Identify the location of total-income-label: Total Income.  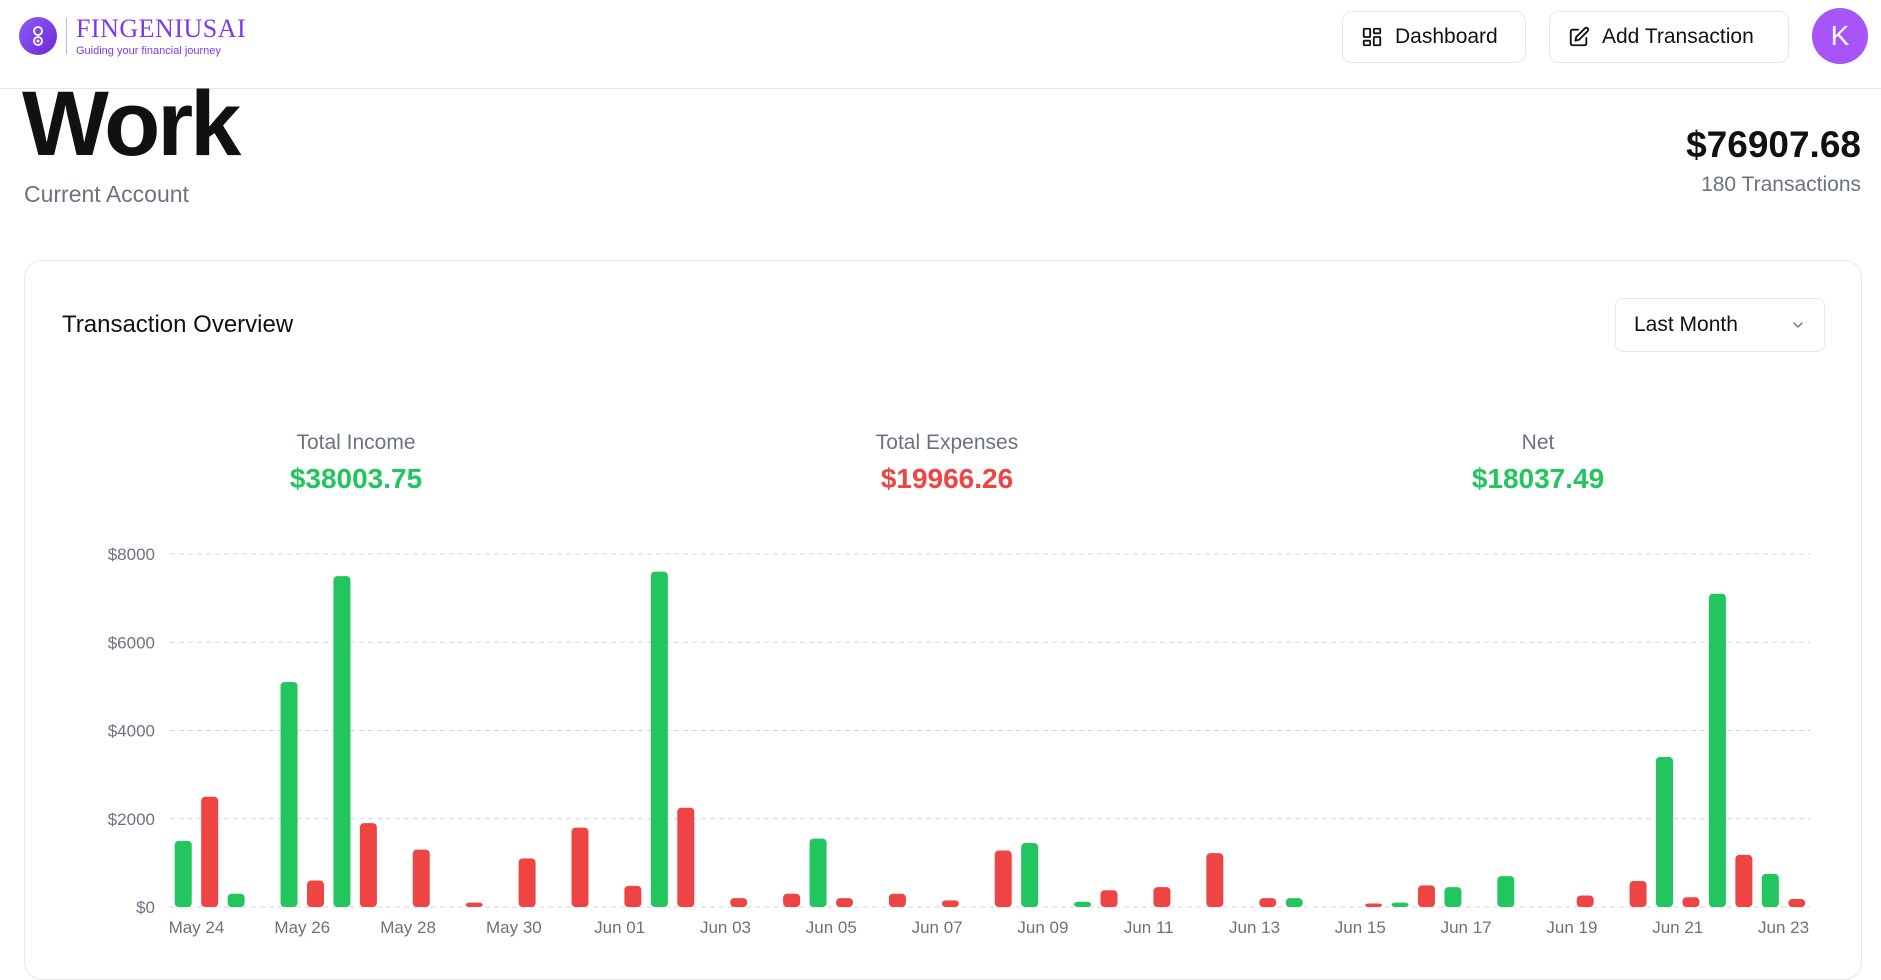
(356, 442).